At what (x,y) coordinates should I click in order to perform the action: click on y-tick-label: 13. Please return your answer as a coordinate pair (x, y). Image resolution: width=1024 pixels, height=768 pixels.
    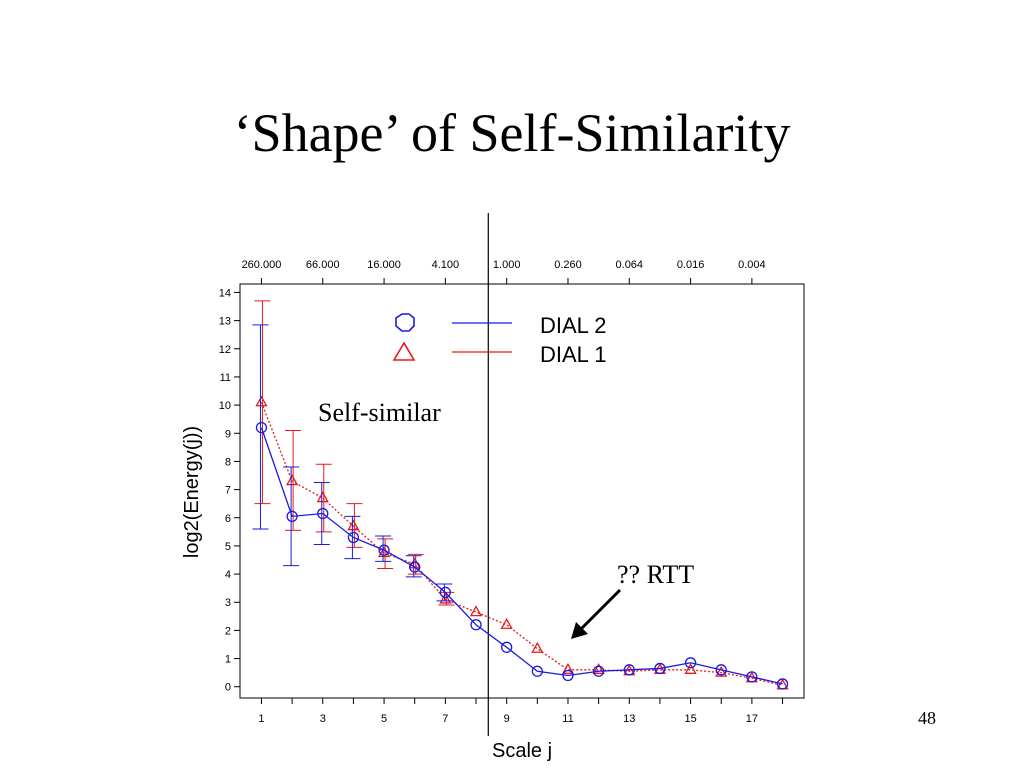
    Looking at the image, I should click on (225, 322).